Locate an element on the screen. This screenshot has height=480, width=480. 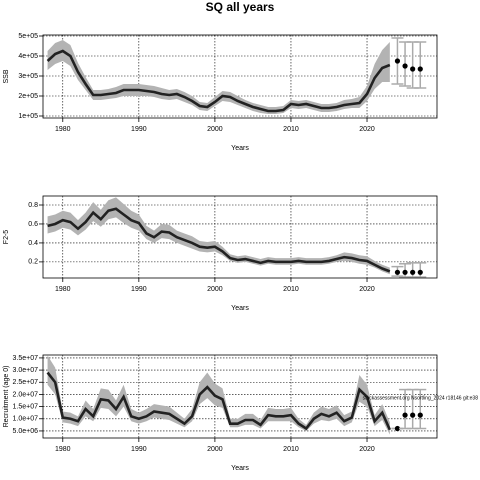
y-tick-label: 3e+05 is located at coordinates (28, 76).